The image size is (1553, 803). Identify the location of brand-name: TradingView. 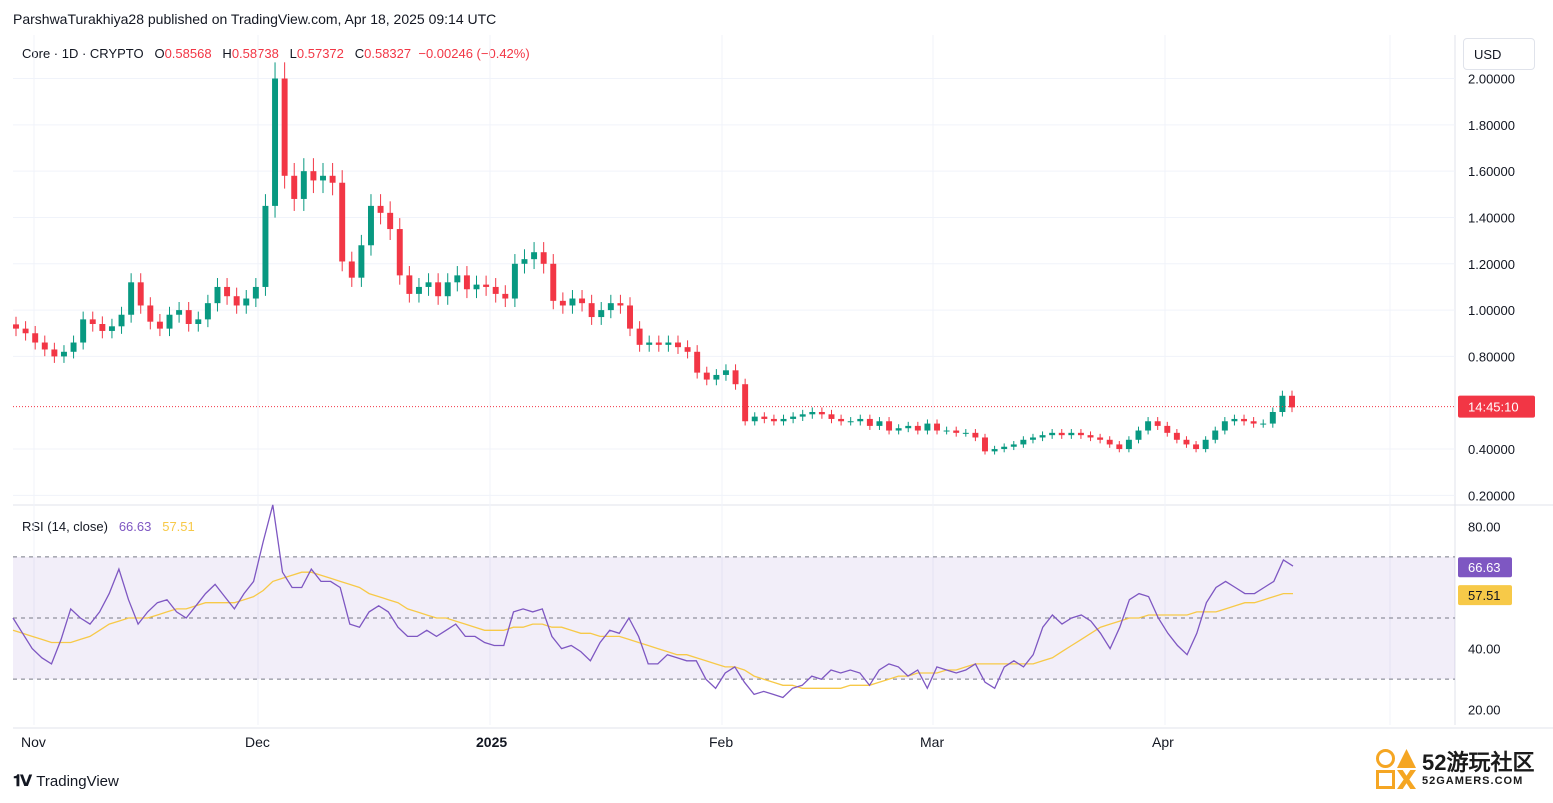
(77, 781).